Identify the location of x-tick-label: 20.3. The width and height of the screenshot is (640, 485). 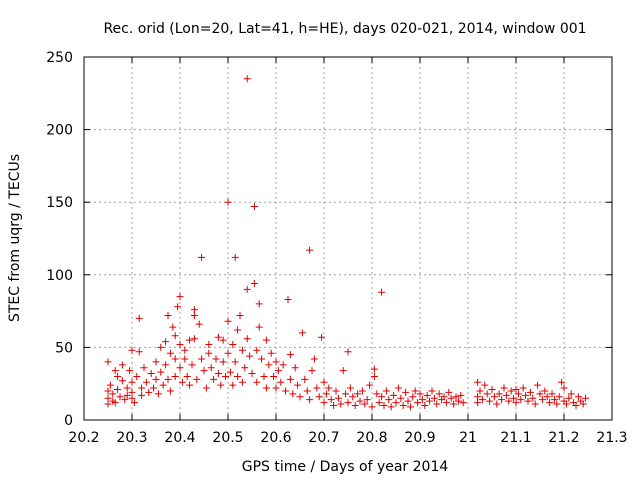
(131, 438).